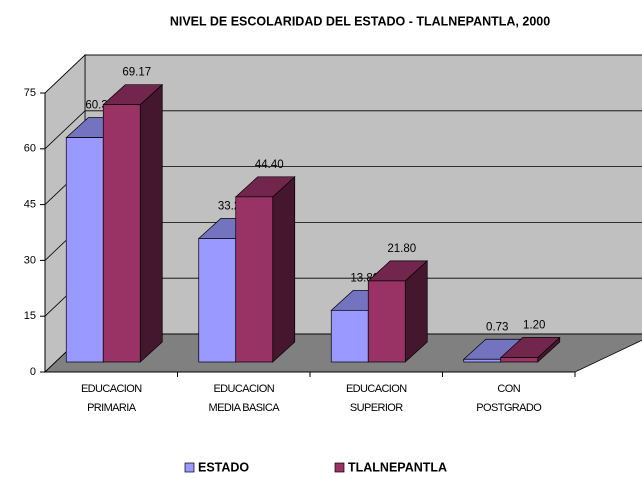 The image size is (642, 478). What do you see at coordinates (30, 93) in the screenshot?
I see `y-tick-label: 75` at bounding box center [30, 93].